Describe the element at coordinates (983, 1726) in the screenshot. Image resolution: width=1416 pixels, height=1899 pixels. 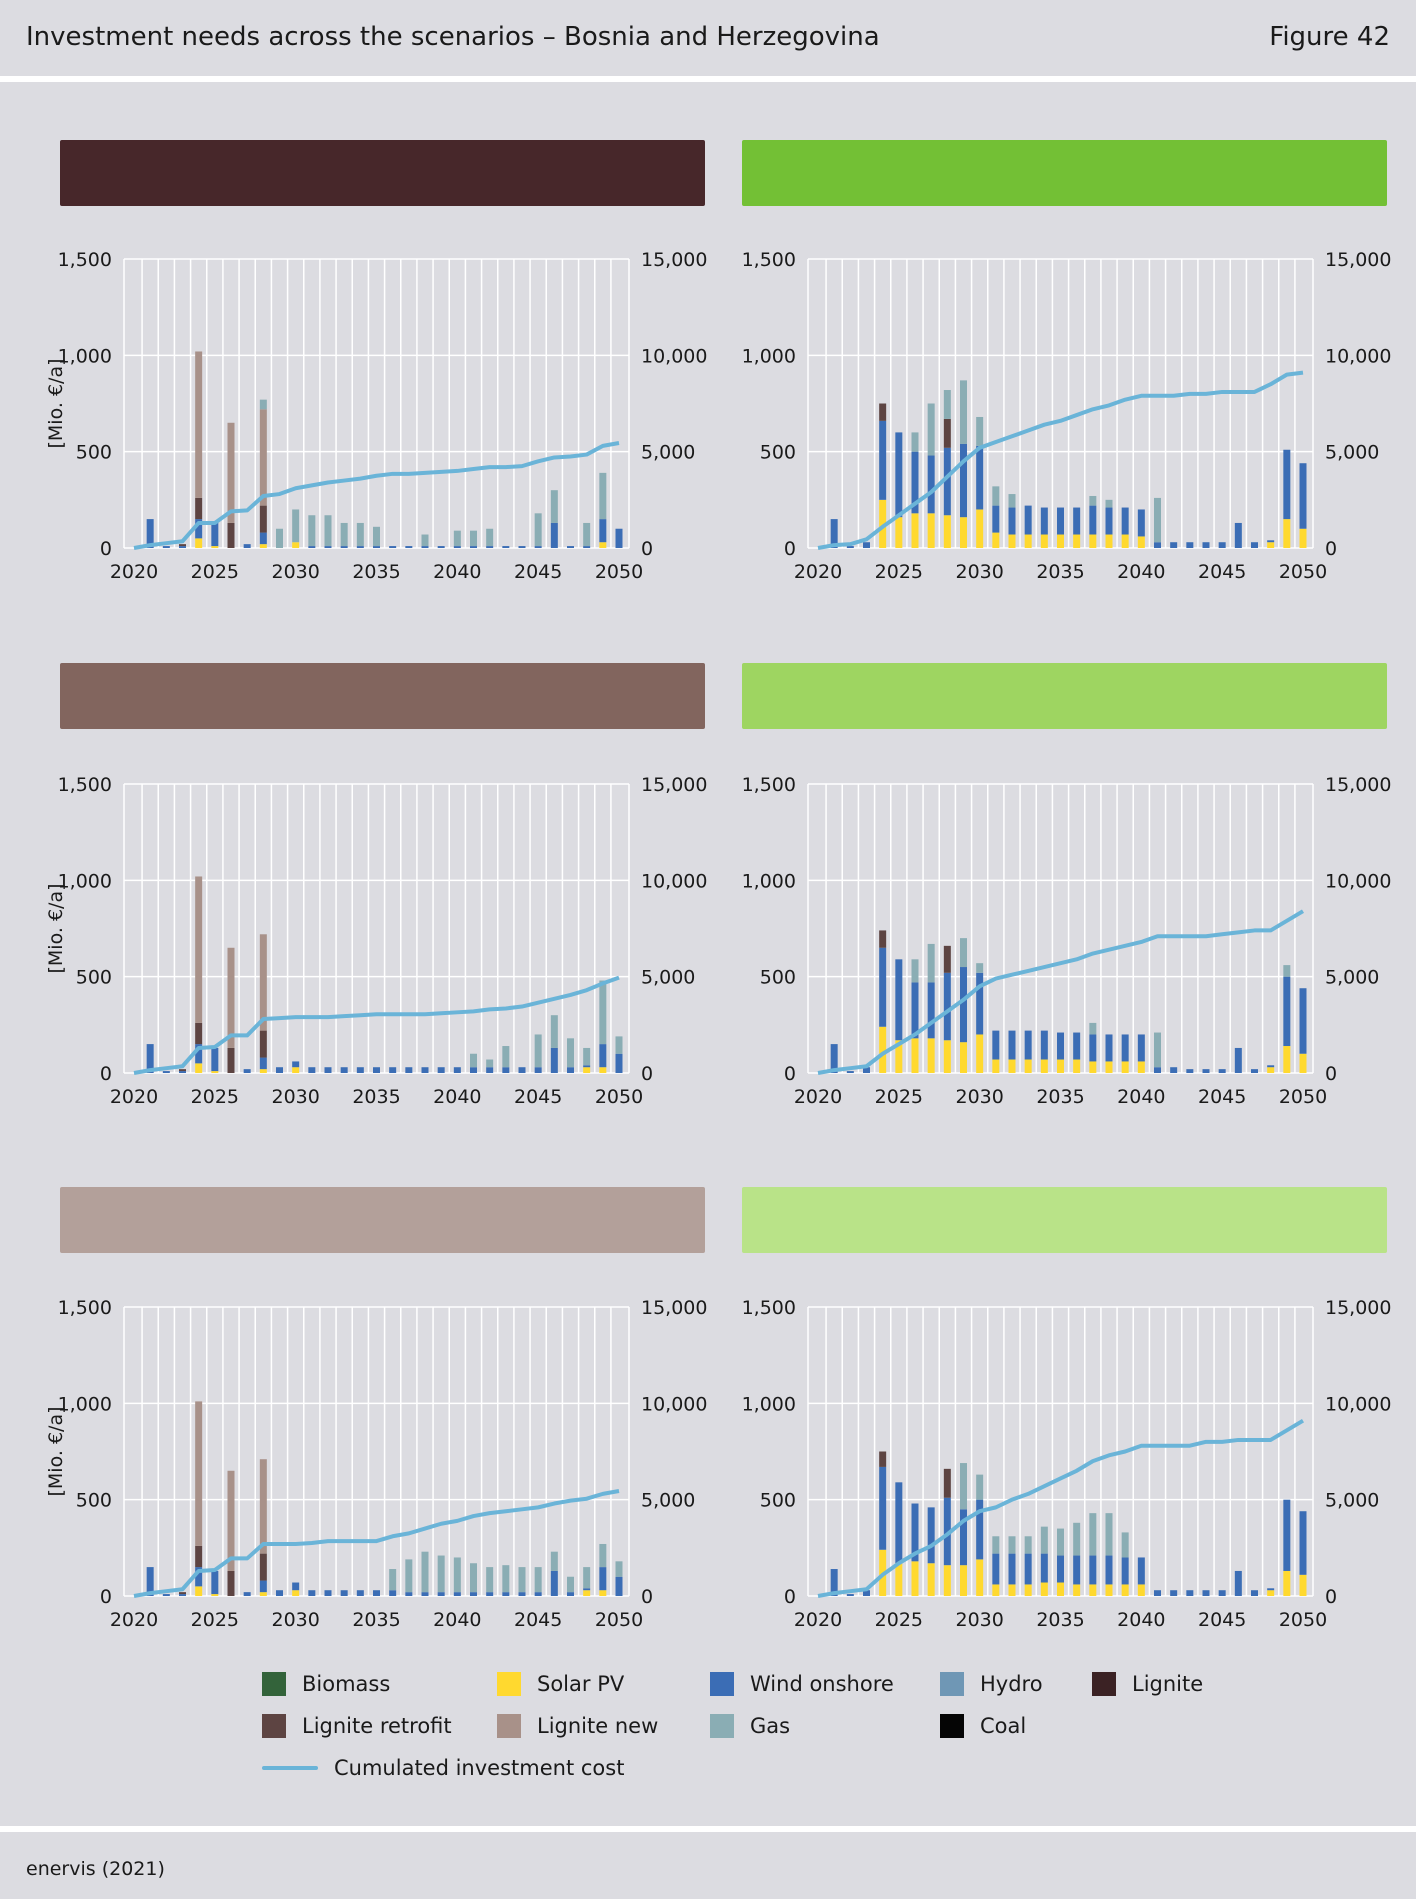
I see `legend-coal: Coal` at that location.